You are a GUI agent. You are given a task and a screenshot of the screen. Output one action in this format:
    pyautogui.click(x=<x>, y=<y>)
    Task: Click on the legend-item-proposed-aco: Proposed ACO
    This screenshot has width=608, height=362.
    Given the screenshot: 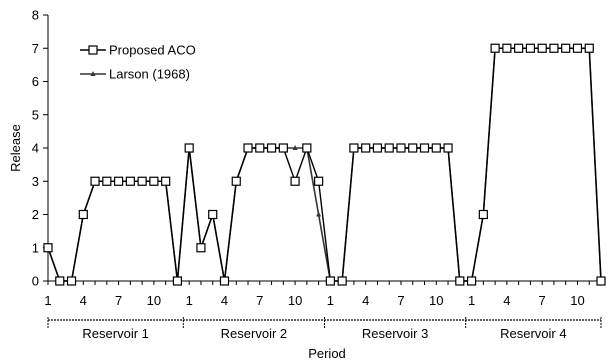 What is the action you would take?
    pyautogui.click(x=138, y=50)
    